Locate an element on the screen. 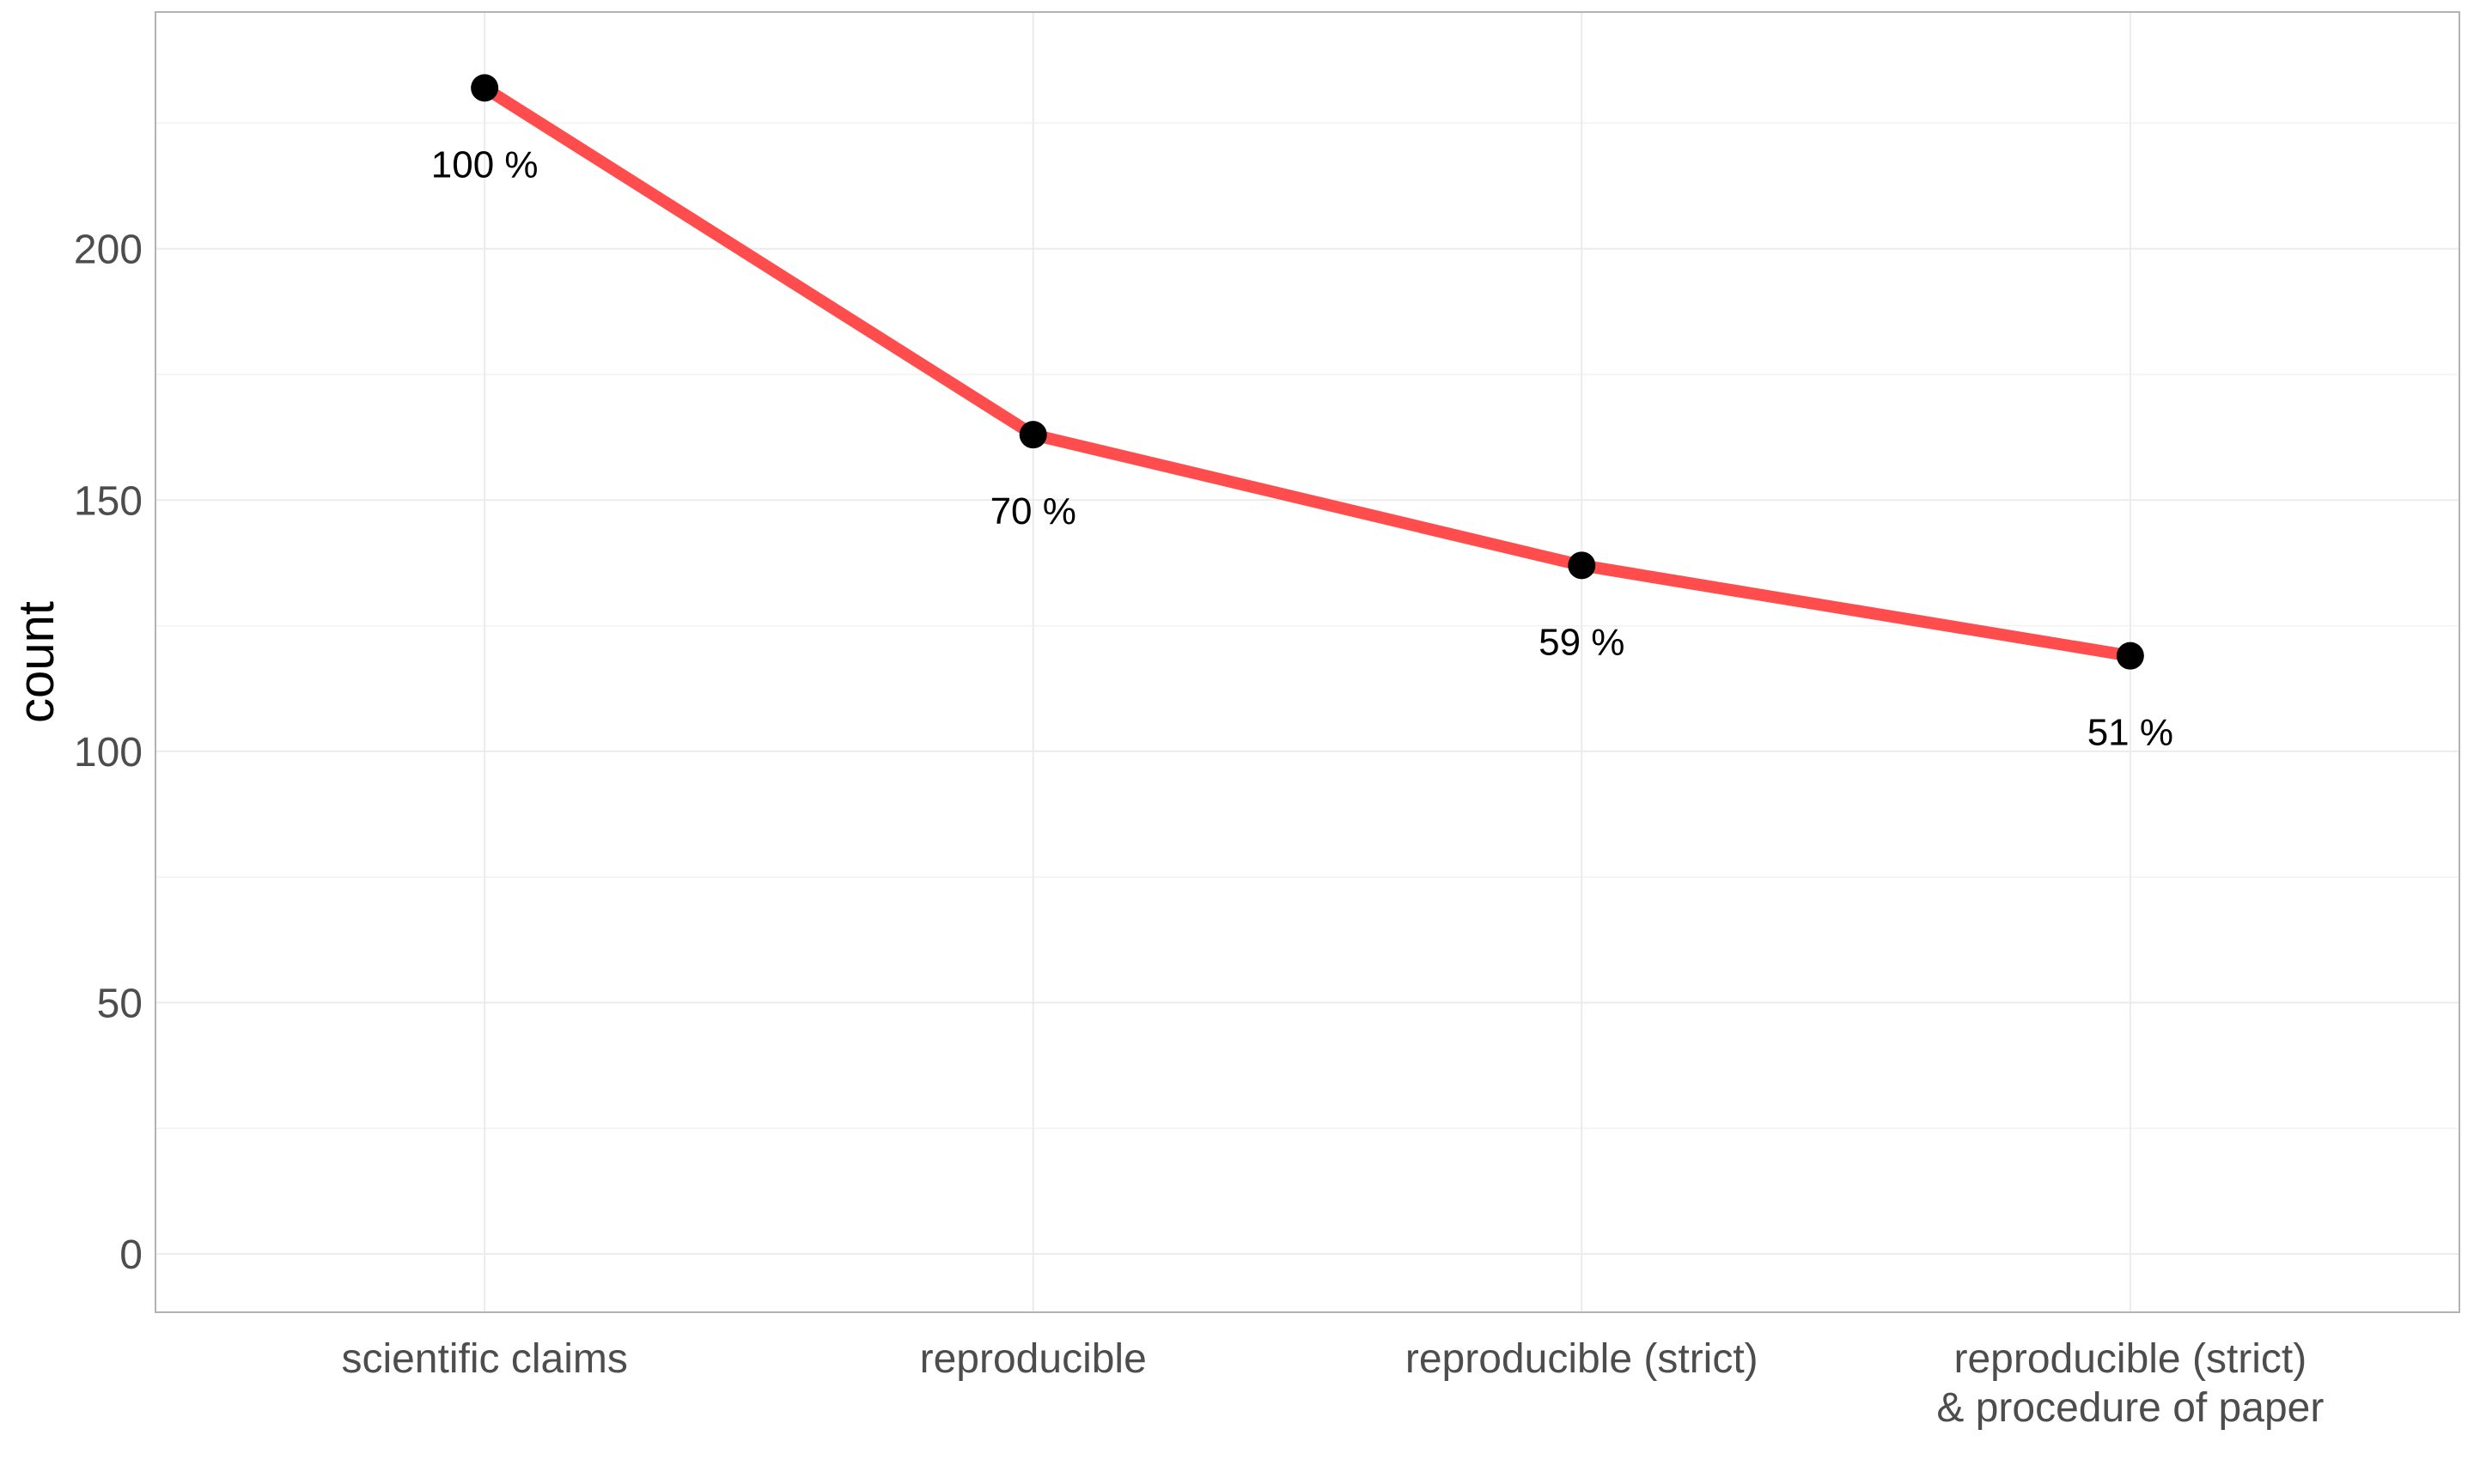 This screenshot has height=1484, width=2474. y-axis-tick-labels: 0 50 100 150 200 is located at coordinates (108, 753).